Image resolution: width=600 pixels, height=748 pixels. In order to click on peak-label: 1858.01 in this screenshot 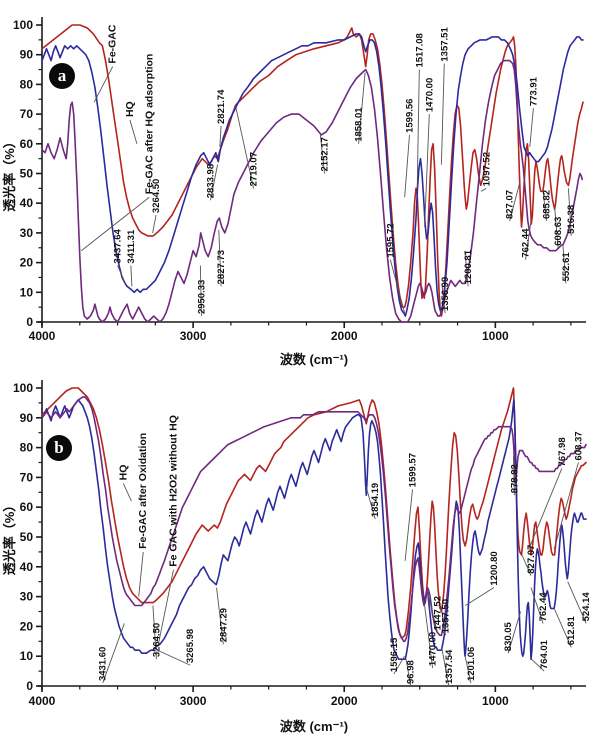, I will do `click(359, 124)`.